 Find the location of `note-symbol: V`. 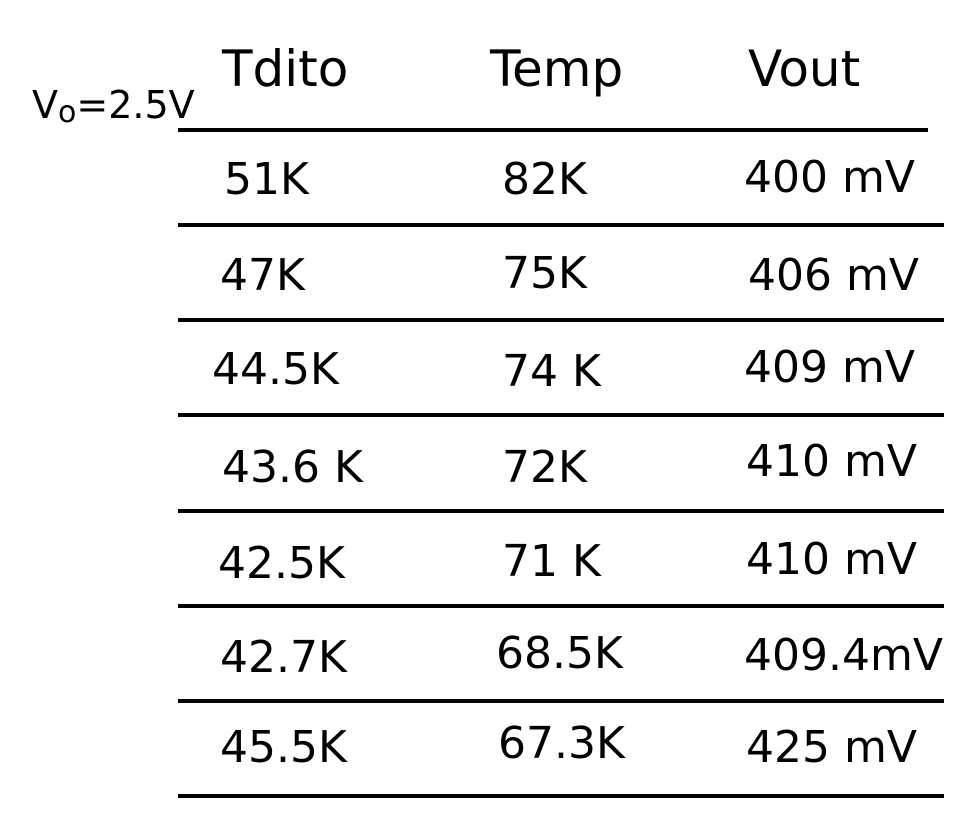

note-symbol: V is located at coordinates (45, 105).